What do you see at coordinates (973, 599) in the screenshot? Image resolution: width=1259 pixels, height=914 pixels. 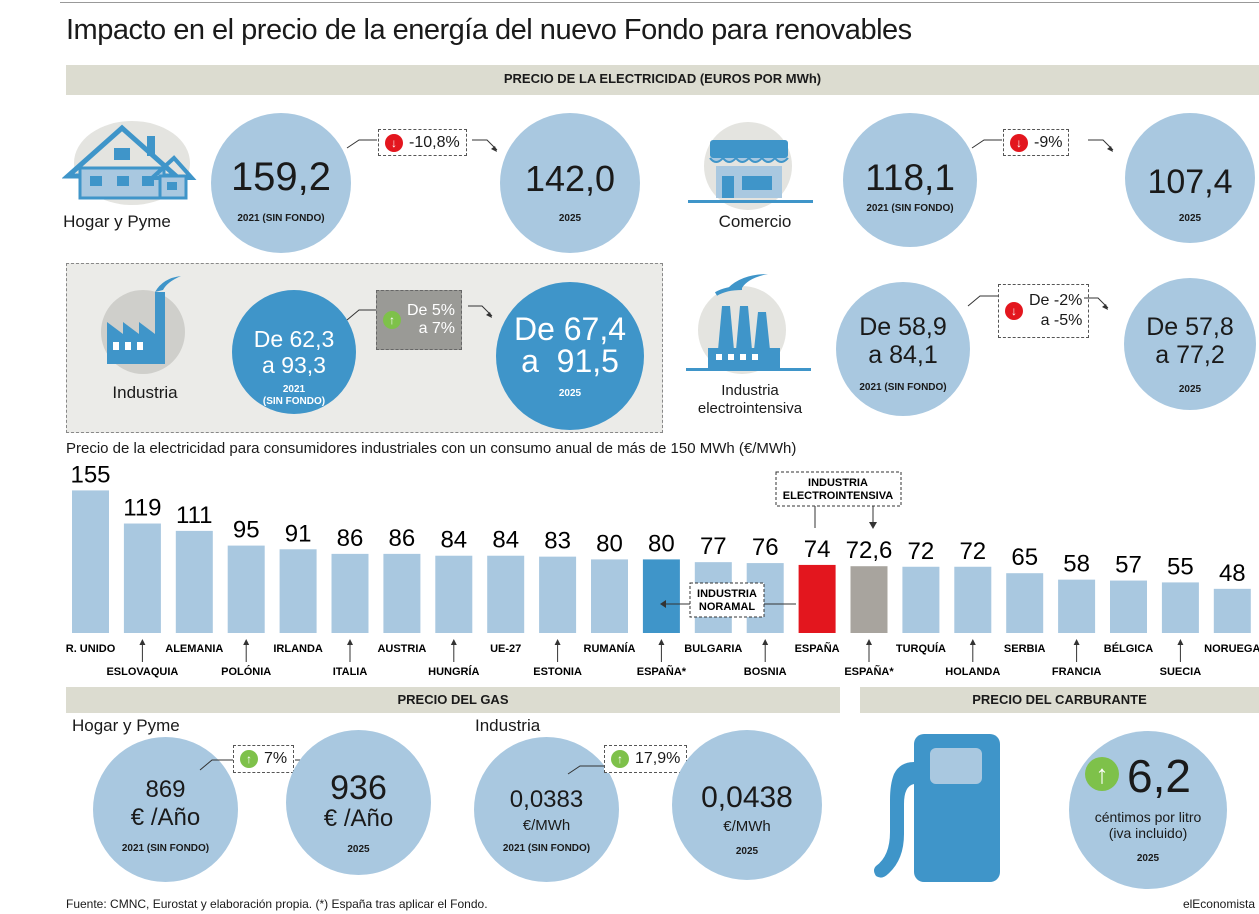 I see `bar-holanda` at bounding box center [973, 599].